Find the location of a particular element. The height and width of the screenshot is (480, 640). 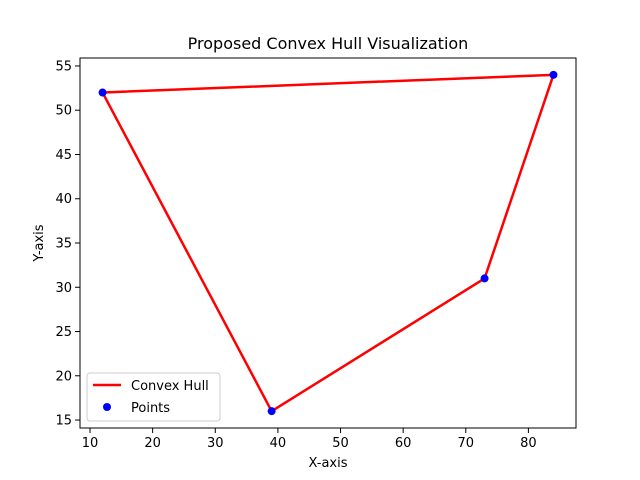

y-tick-label: 20 is located at coordinates (63, 376).